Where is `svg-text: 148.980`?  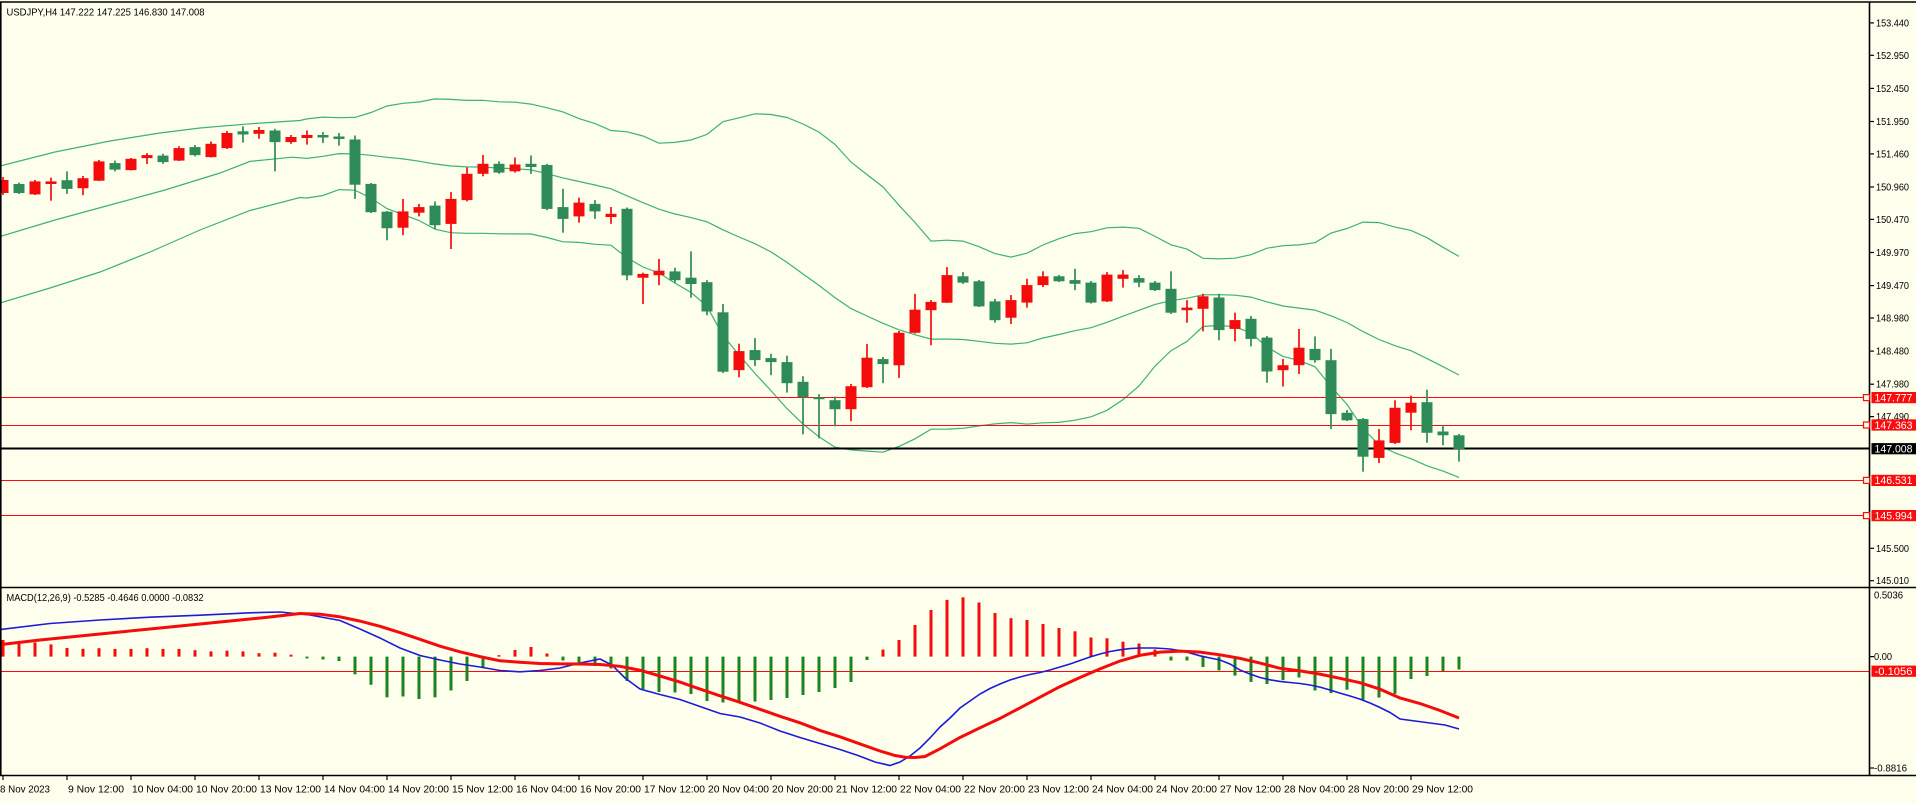
svg-text: 148.980 is located at coordinates (1892, 319).